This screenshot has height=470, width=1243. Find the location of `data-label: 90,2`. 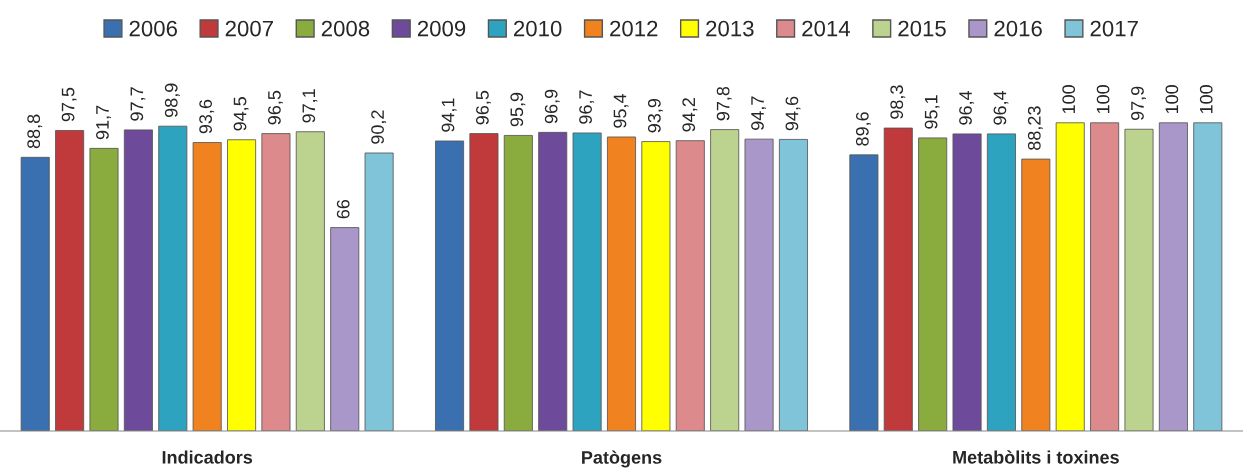

data-label: 90,2 is located at coordinates (379, 127).